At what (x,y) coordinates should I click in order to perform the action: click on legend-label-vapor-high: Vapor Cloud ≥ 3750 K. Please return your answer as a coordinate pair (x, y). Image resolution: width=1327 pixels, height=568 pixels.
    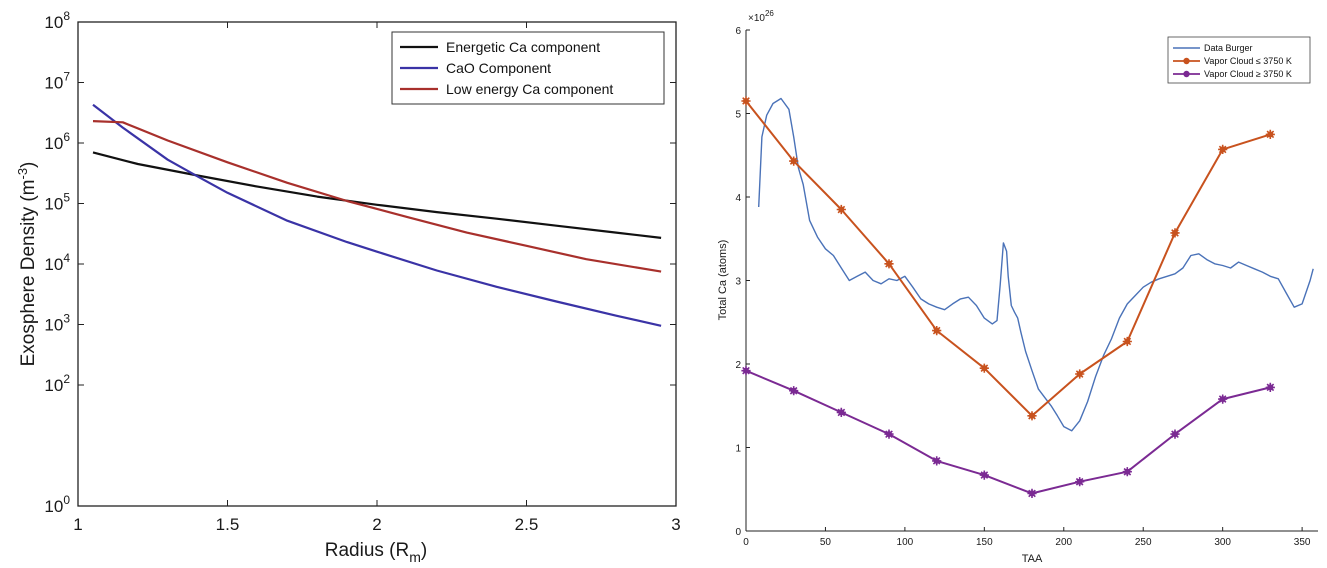
    Looking at the image, I should click on (1248, 74).